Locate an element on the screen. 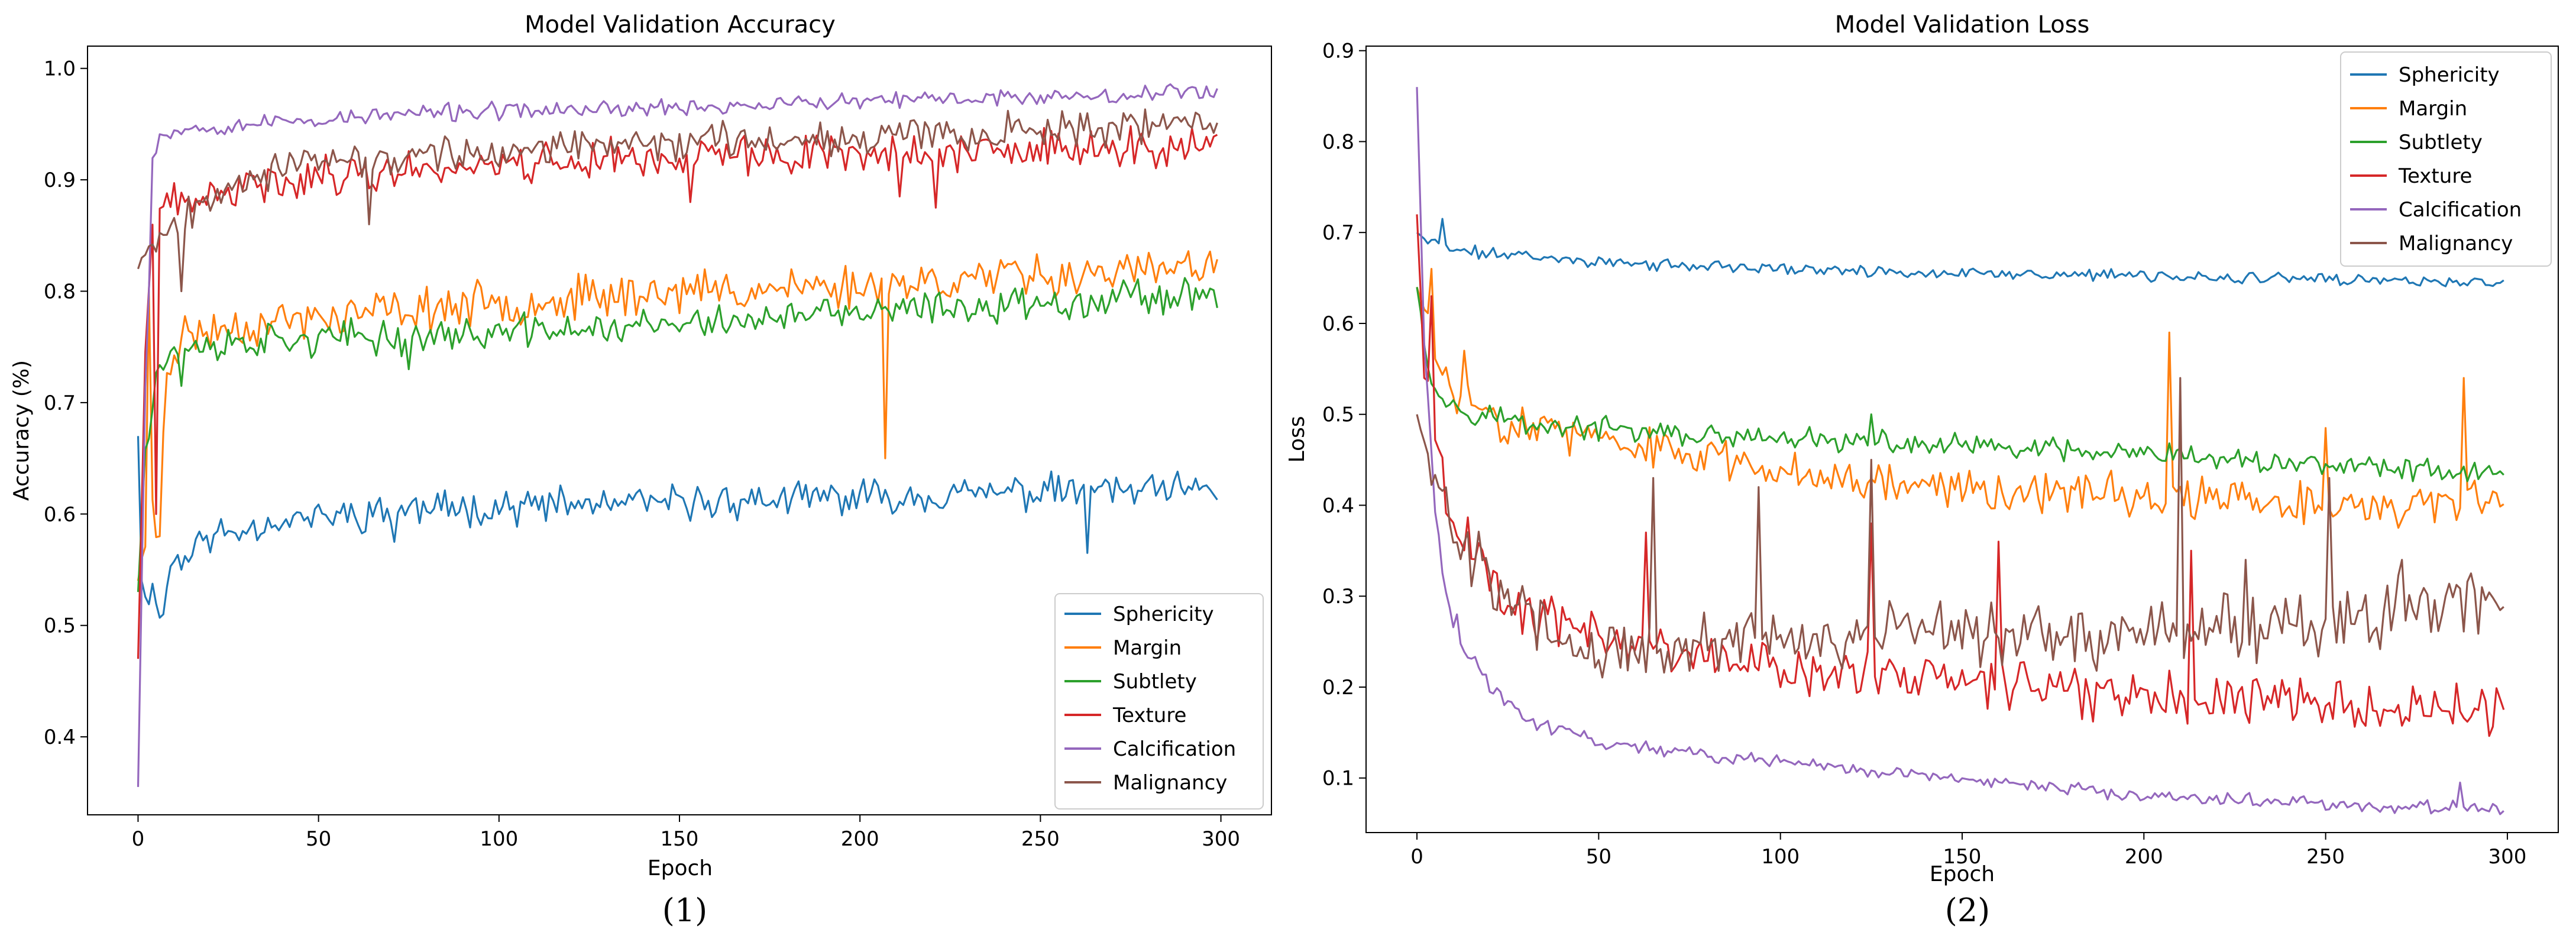  loss-legend-box is located at coordinates (2446, 159).